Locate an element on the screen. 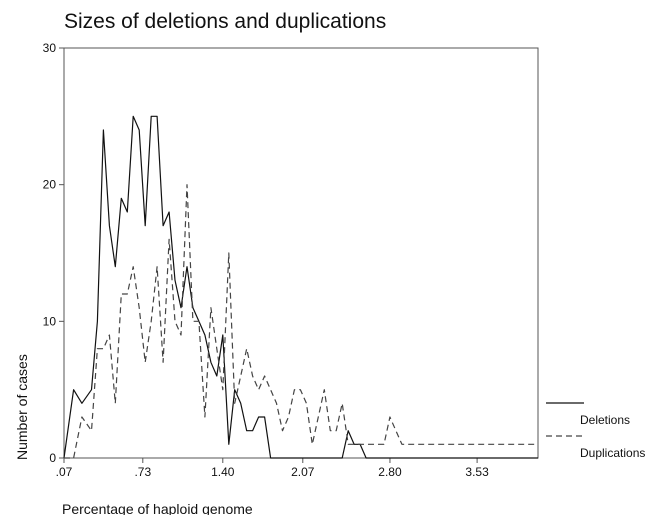 The height and width of the screenshot is (515, 647). chart-title: Sizes of deletions and duplications is located at coordinates (225, 21).